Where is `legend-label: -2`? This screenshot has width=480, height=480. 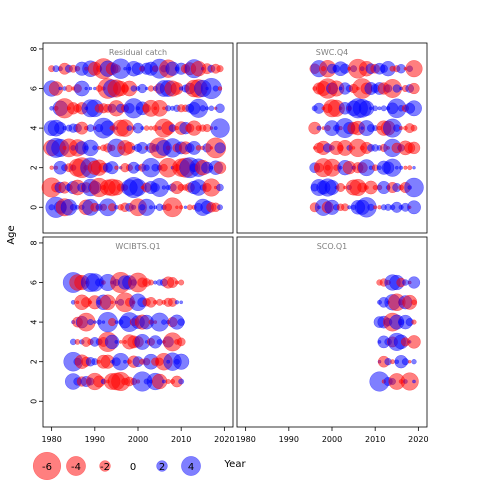
legend-label: -2 is located at coordinates (105, 467).